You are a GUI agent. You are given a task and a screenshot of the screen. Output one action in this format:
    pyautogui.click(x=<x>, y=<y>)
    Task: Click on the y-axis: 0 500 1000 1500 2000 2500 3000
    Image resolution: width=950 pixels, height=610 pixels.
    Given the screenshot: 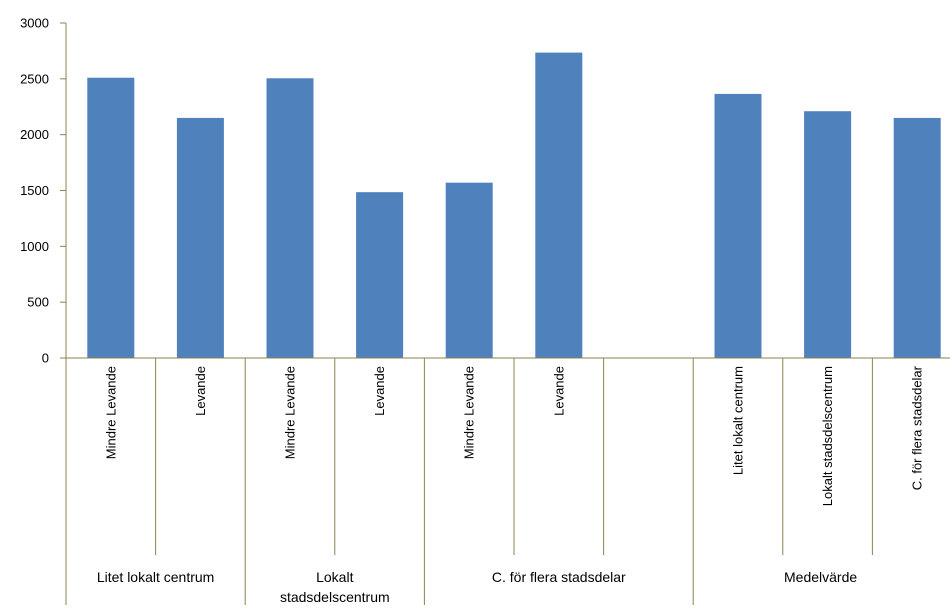 What is the action you would take?
    pyautogui.click(x=43, y=191)
    